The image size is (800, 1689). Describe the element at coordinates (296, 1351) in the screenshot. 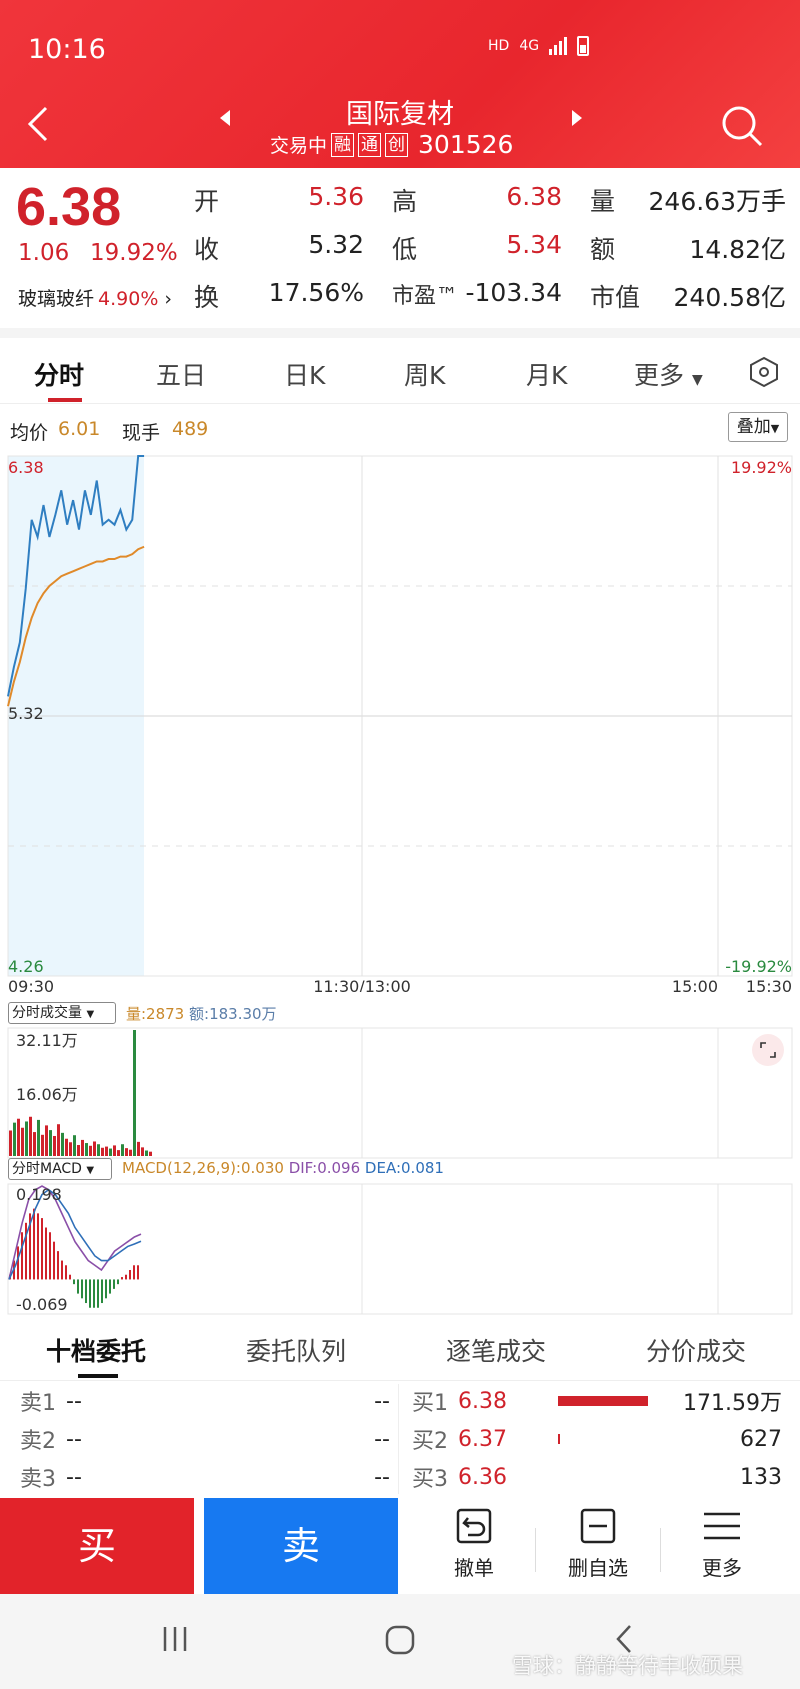

I see `tab-order-queue: 委托队列` at that location.